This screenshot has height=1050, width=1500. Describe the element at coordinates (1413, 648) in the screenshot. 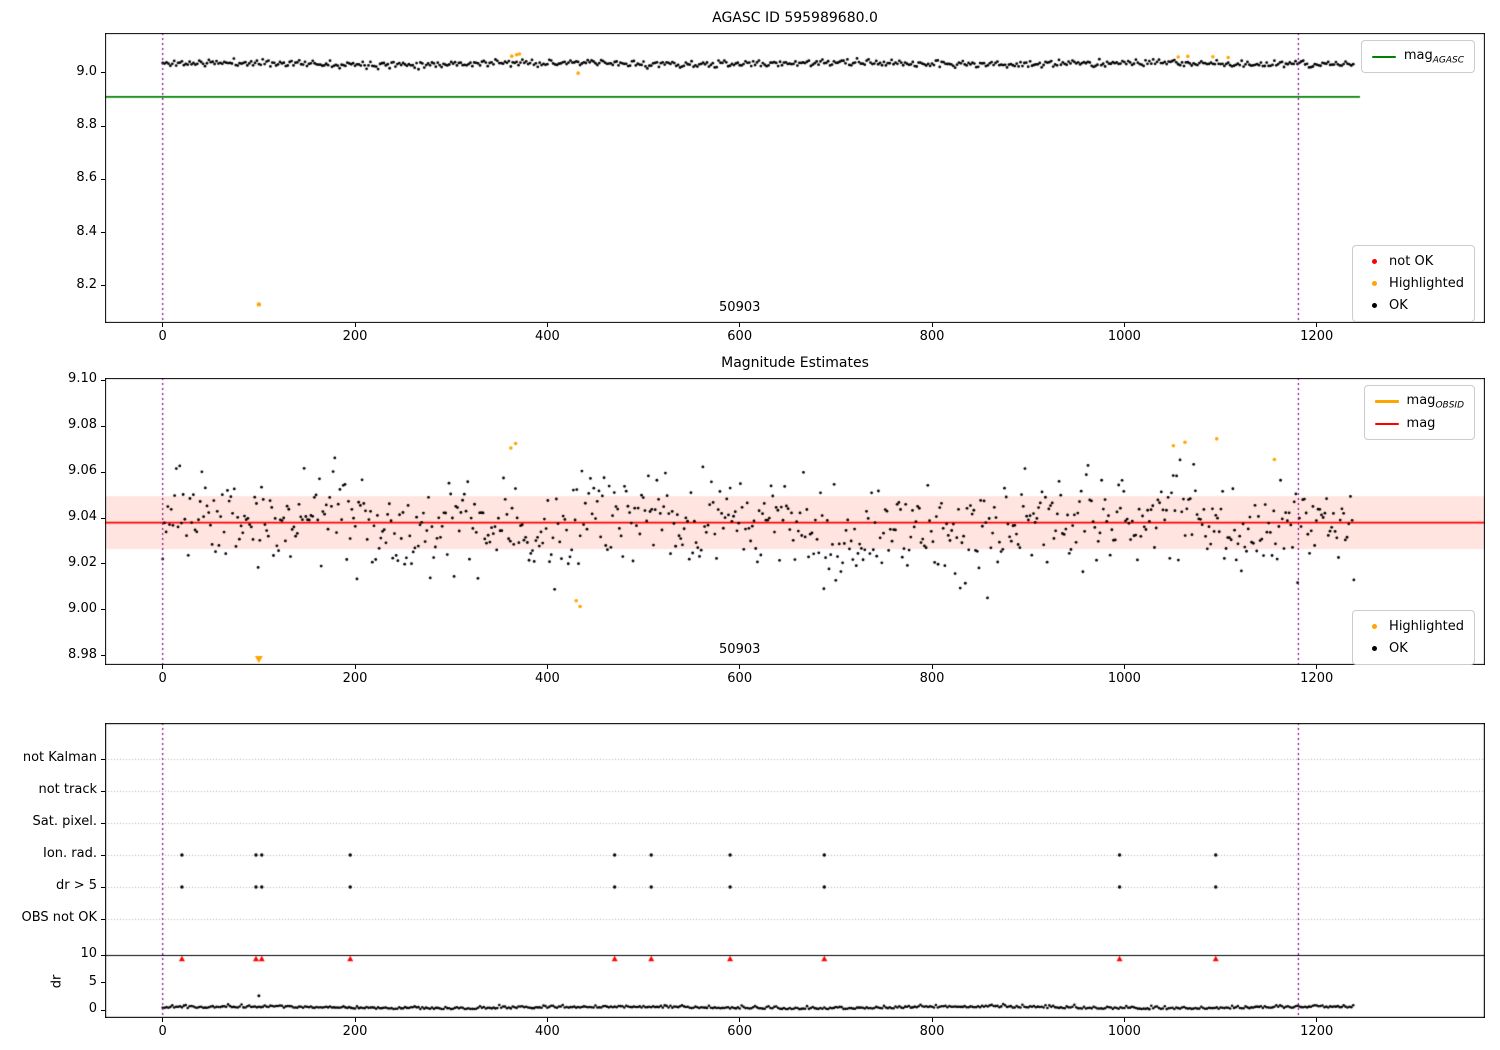

I see `legend-entry: OK` at that location.